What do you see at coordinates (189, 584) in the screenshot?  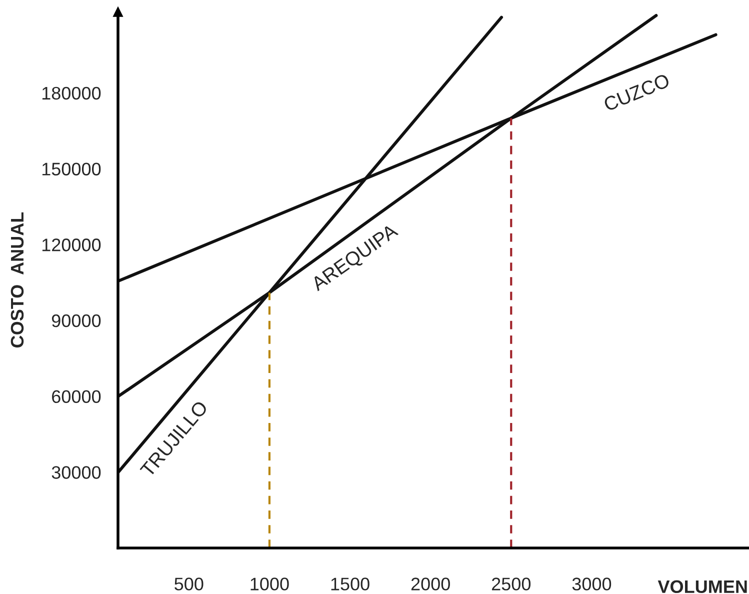 I see `x-tick-label: 500` at bounding box center [189, 584].